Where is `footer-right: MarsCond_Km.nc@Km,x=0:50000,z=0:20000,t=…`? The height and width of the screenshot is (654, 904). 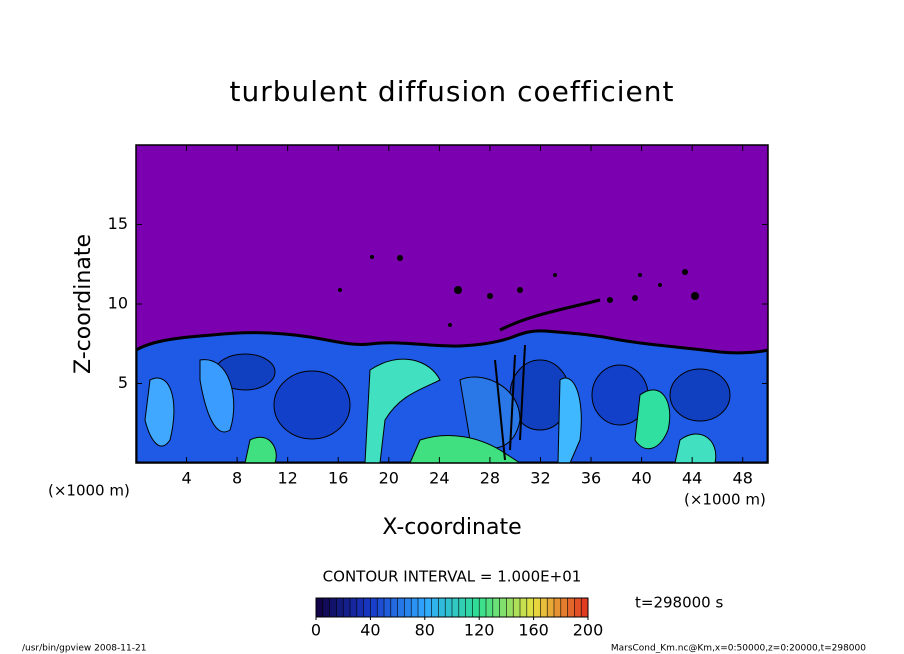 footer-right: MarsCond_Km.nc@Km,x=0:50000,z=0:20000,t=… is located at coordinates (738, 649).